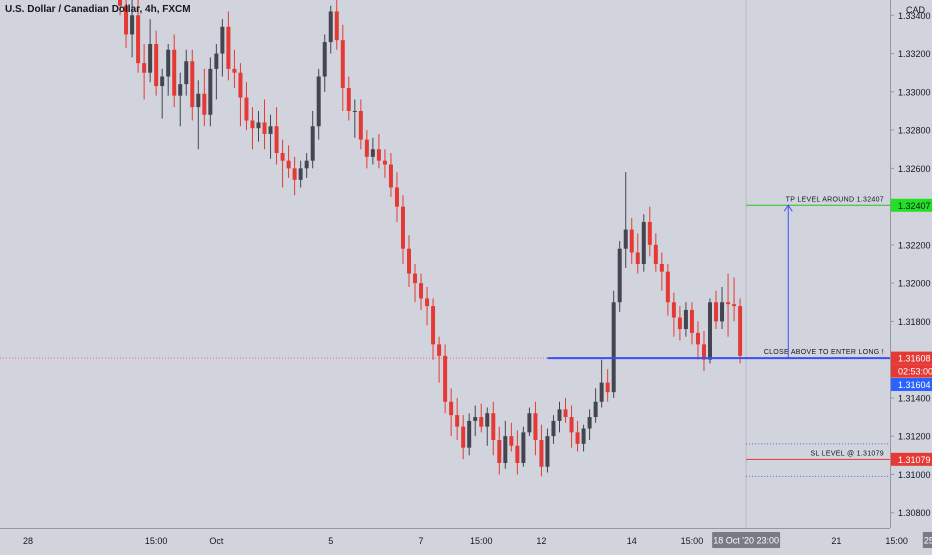 The width and height of the screenshot is (932, 555). I want to click on sl-price-label: 1.31079, so click(911, 459).